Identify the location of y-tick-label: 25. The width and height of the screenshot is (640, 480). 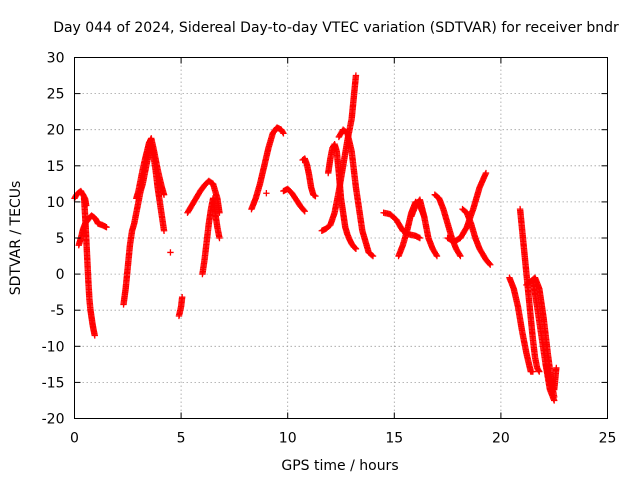
(56, 95).